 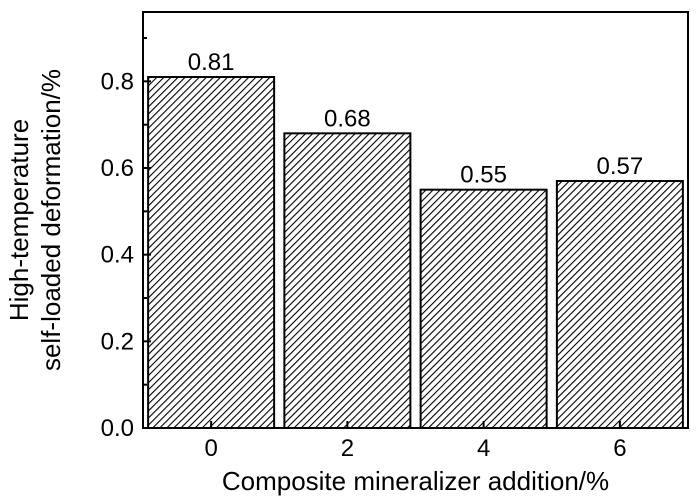 I want to click on y-tick-label-0.0: 0.0, so click(x=117, y=428).